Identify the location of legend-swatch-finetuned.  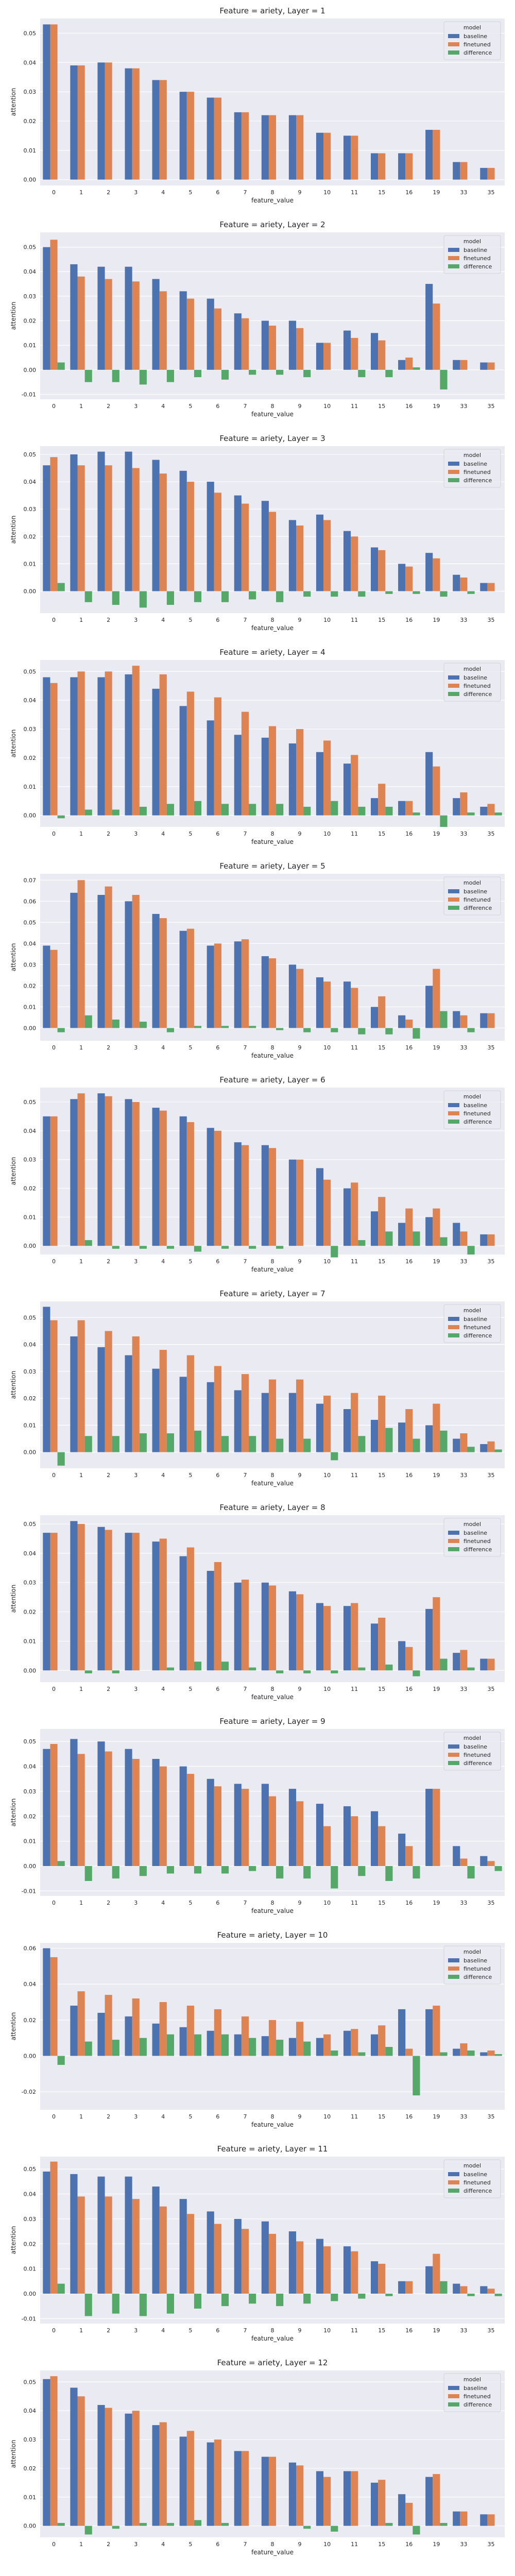
(454, 1541).